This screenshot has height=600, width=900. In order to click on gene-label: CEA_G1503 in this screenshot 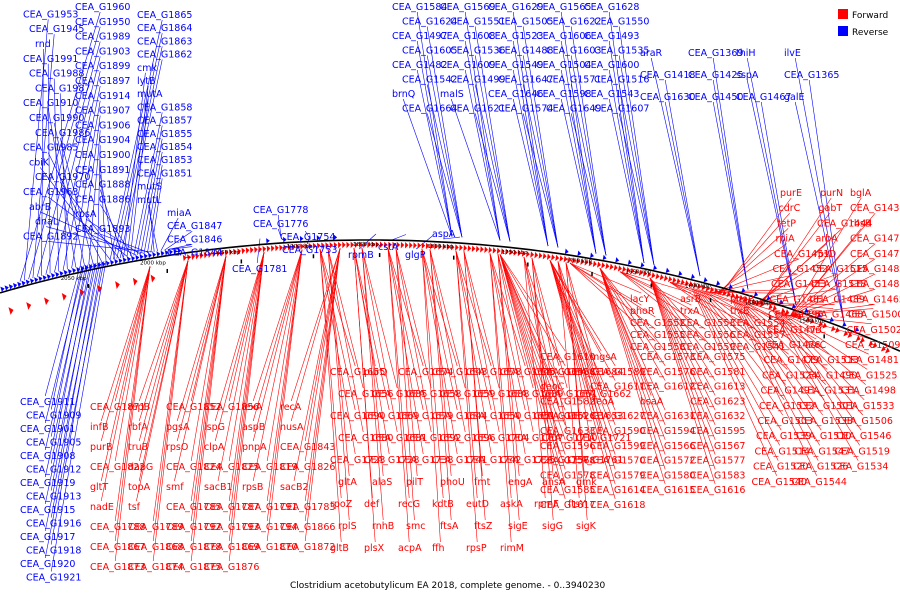, I will do `click(785, 421)`.